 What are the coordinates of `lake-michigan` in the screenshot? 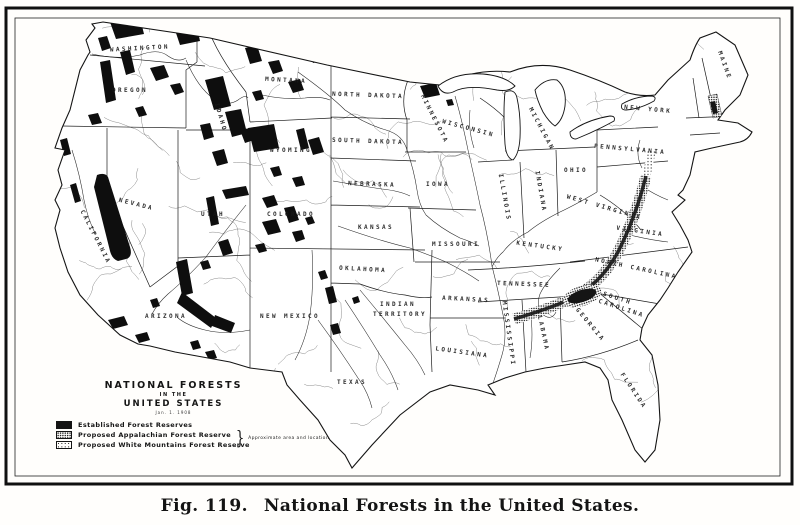 It's located at (512, 125).